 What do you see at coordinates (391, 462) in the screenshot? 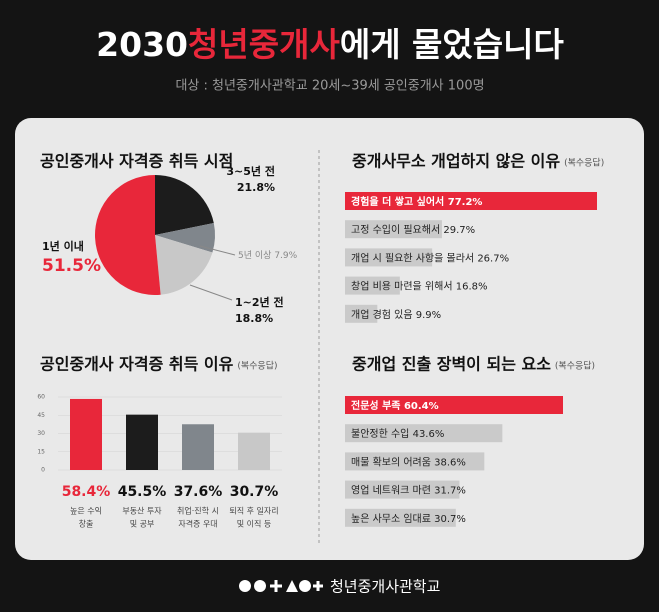
I see `category-label: 매물 확보의 어려움` at bounding box center [391, 462].